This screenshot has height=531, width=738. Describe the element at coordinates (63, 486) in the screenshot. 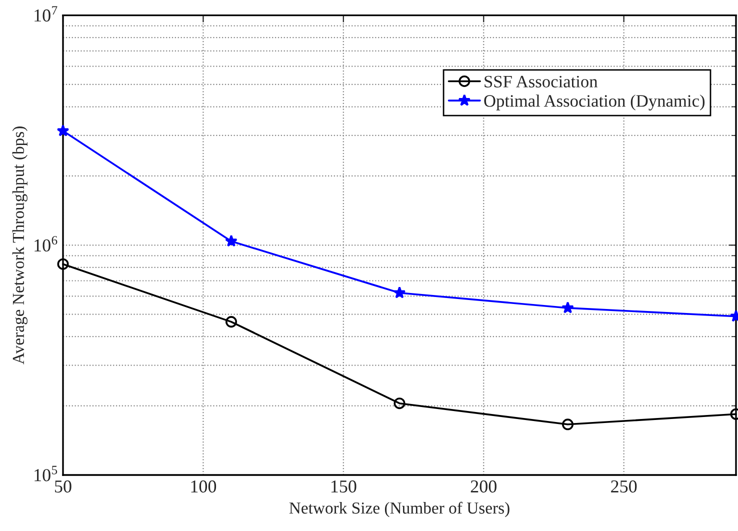

I see `x-tick-label: 50` at that location.